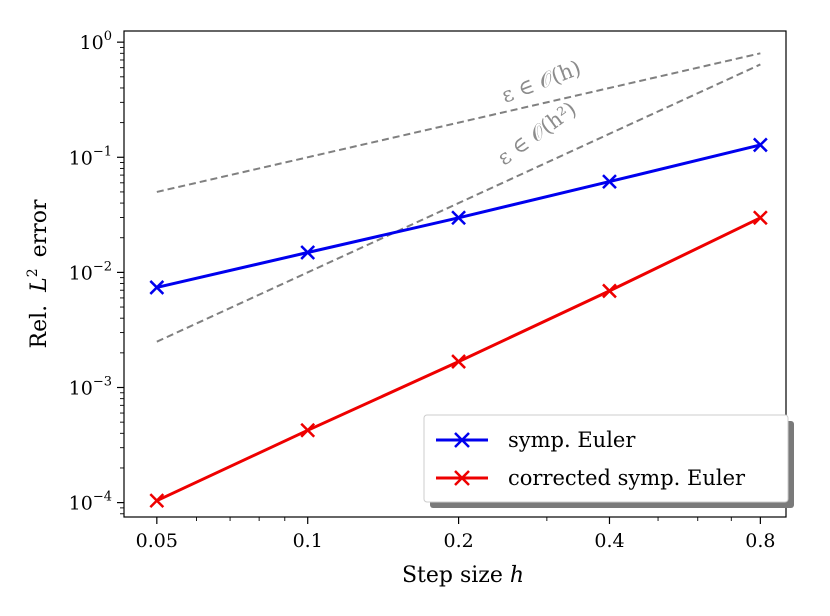 This screenshot has height=616, width=830. What do you see at coordinates (462, 440) in the screenshot?
I see `legend-marker-symp-euler` at bounding box center [462, 440].